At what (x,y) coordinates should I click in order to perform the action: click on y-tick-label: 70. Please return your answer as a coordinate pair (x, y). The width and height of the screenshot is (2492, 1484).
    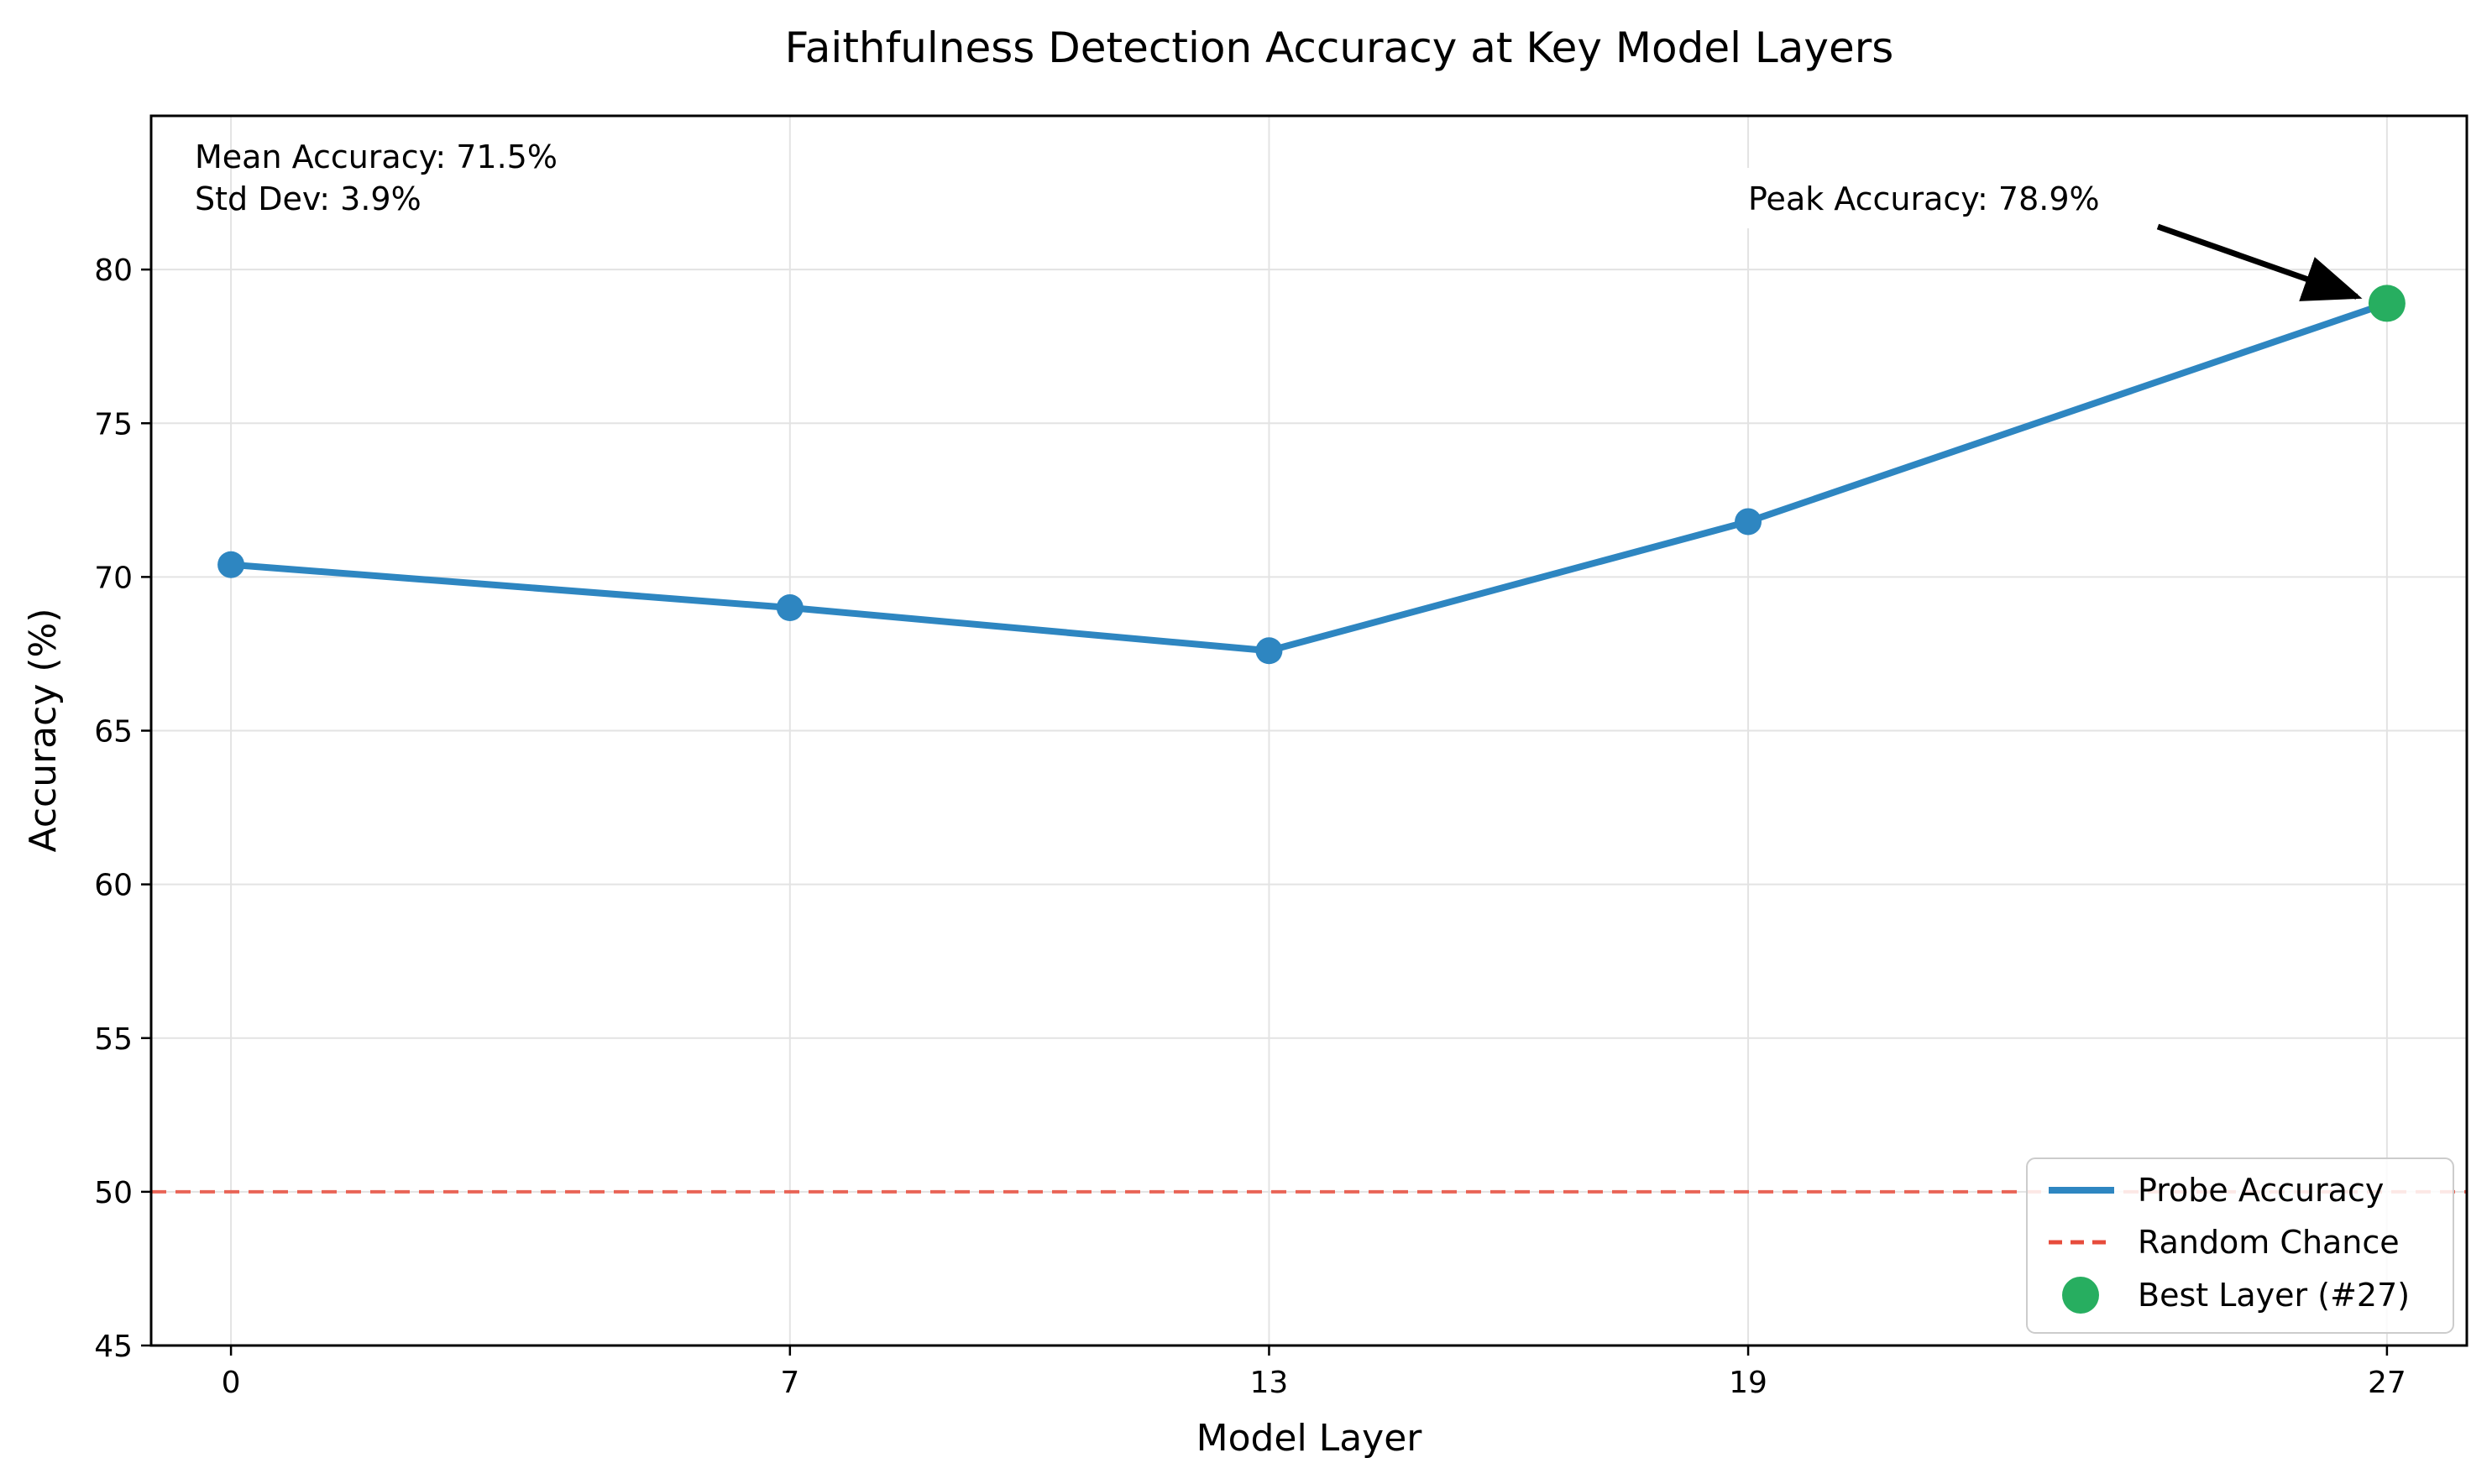
    Looking at the image, I should click on (113, 578).